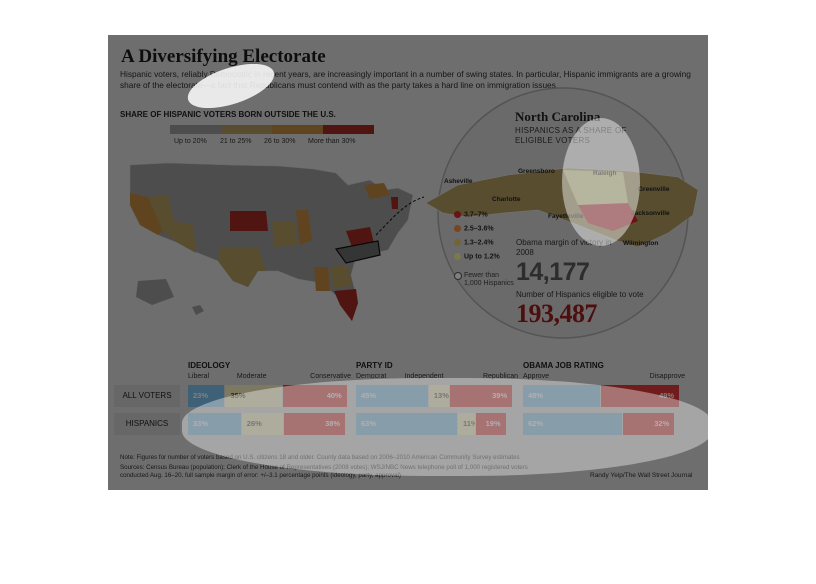 The width and height of the screenshot is (816, 584). What do you see at coordinates (649, 424) in the screenshot?
I see `bar-2-1-1: 32%` at bounding box center [649, 424].